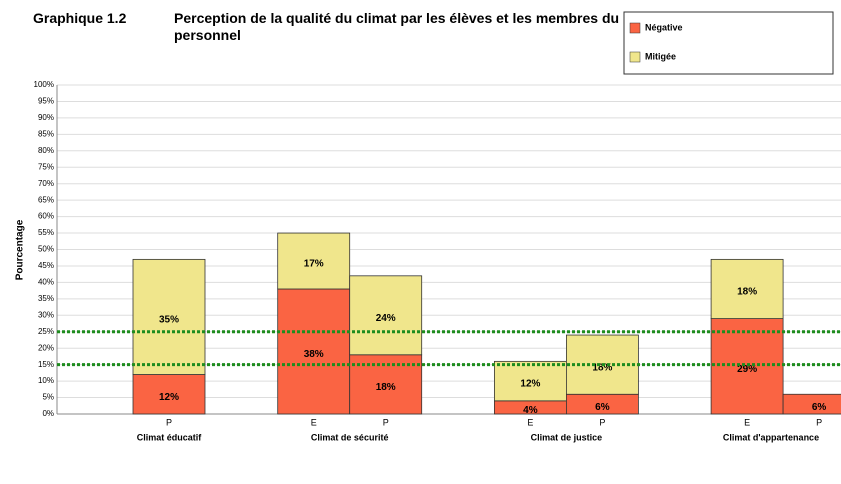 Image resolution: width=841 pixels, height=484 pixels. Describe the element at coordinates (660, 56) in the screenshot. I see `legend-label: Mitigée` at that location.